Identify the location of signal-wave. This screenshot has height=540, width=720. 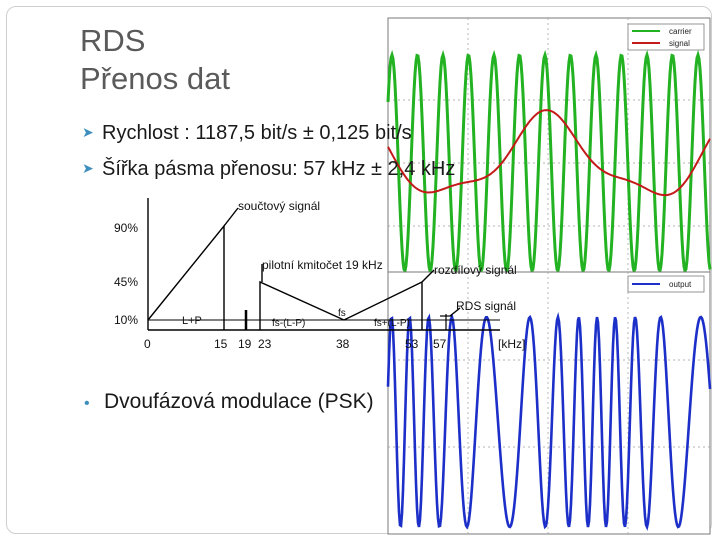
(549, 153).